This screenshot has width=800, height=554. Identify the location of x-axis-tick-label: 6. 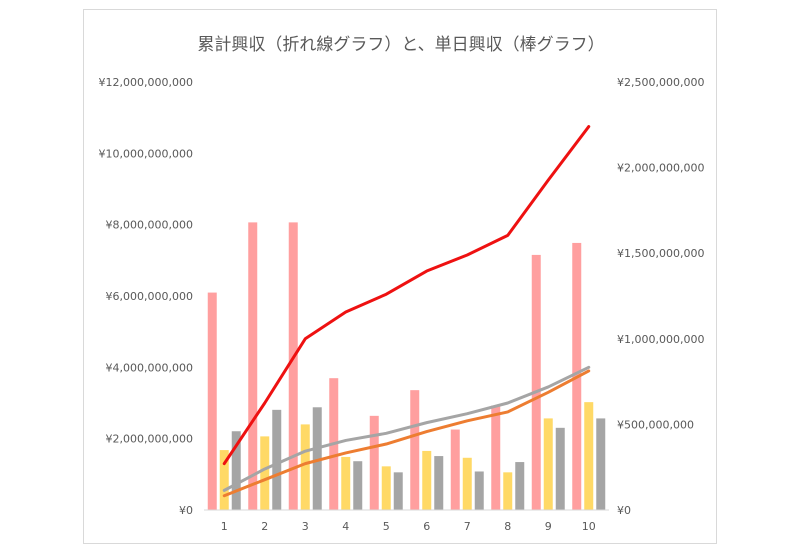
(426, 526).